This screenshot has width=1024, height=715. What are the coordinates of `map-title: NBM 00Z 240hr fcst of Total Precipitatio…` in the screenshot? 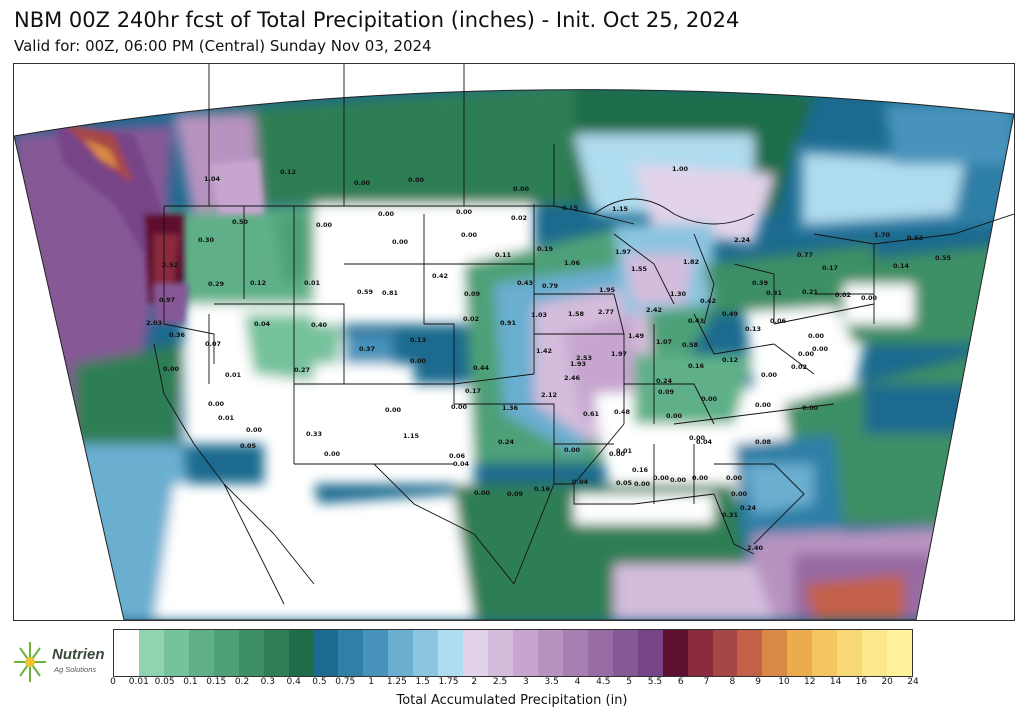 It's located at (377, 20).